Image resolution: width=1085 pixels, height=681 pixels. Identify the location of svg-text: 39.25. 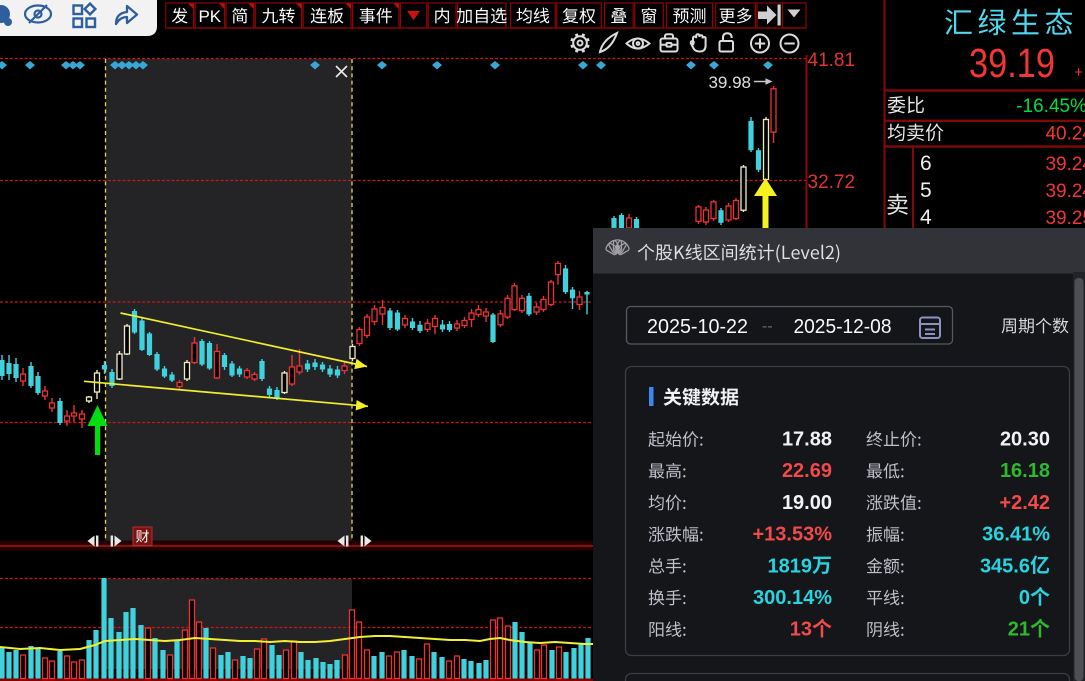
(1065, 218).